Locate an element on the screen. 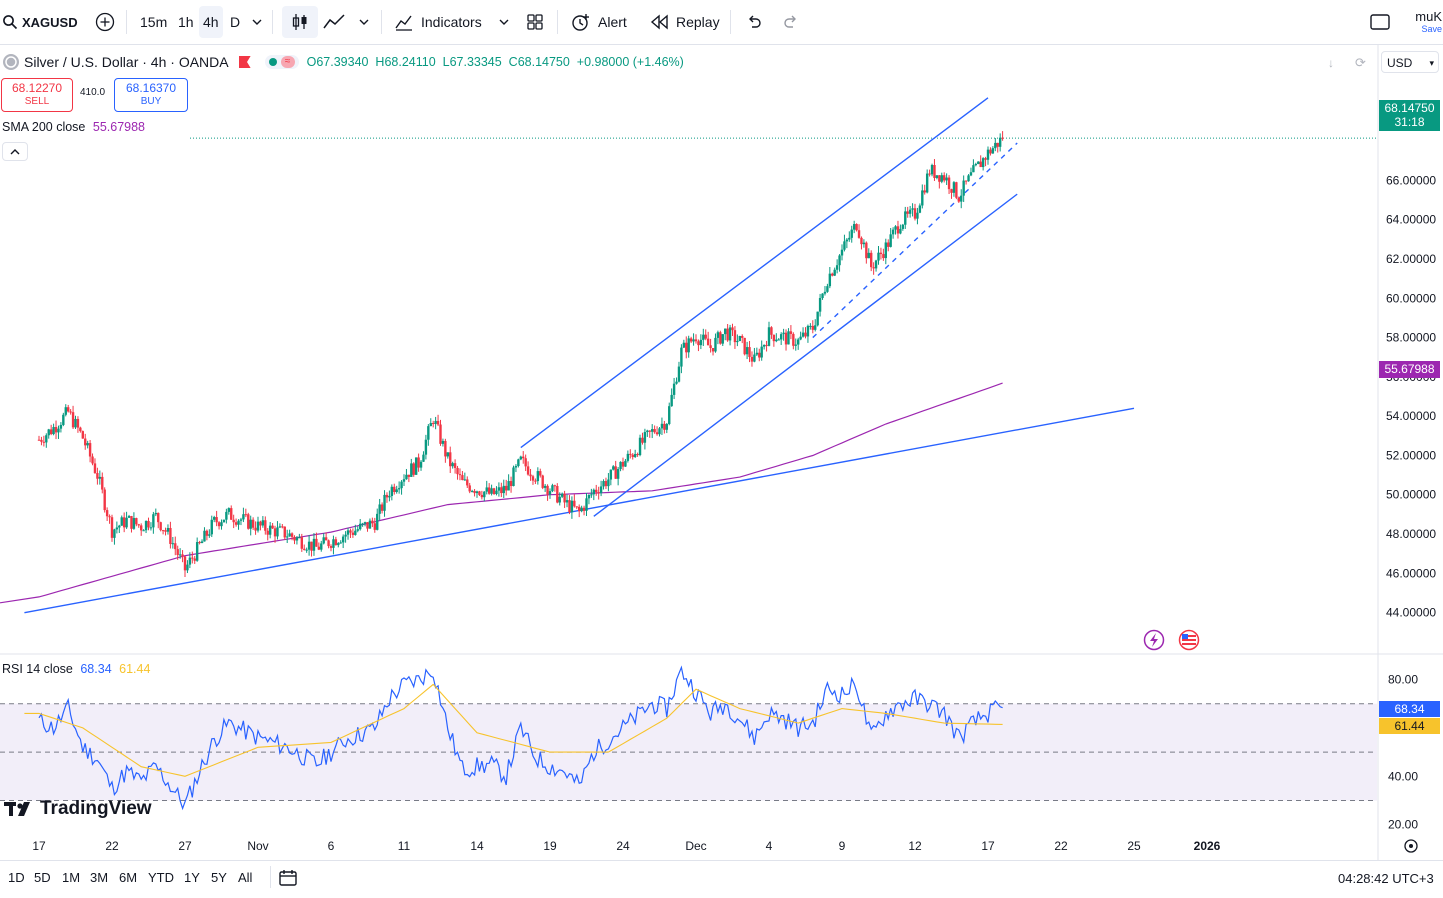 The width and height of the screenshot is (1443, 898). interval-dropdown-button is located at coordinates (257, 22).